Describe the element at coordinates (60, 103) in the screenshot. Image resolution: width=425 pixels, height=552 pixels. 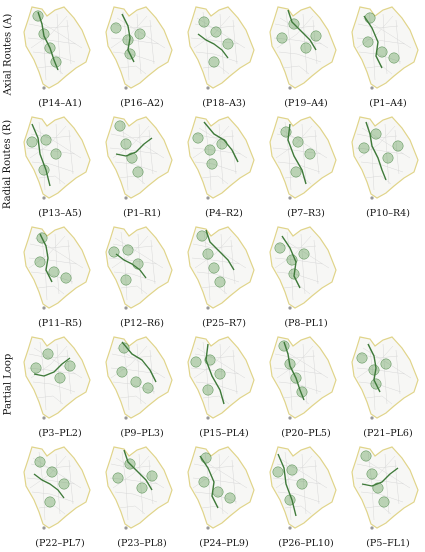
I see `map-caption: (P14–A1)` at that location.